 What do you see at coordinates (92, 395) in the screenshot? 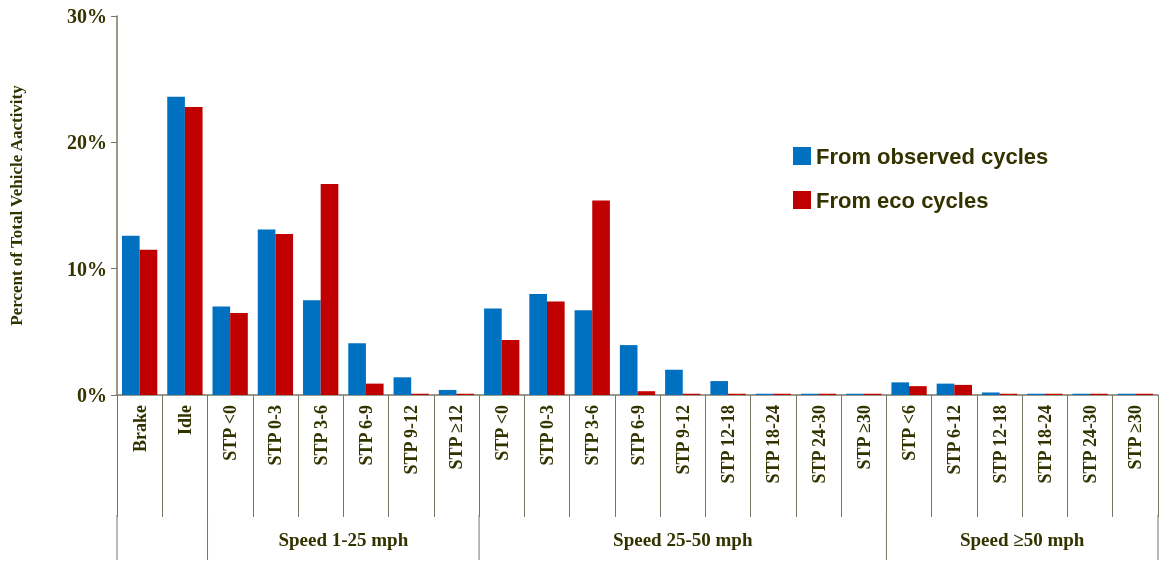
I see `y-tick-label: 0%` at bounding box center [92, 395].